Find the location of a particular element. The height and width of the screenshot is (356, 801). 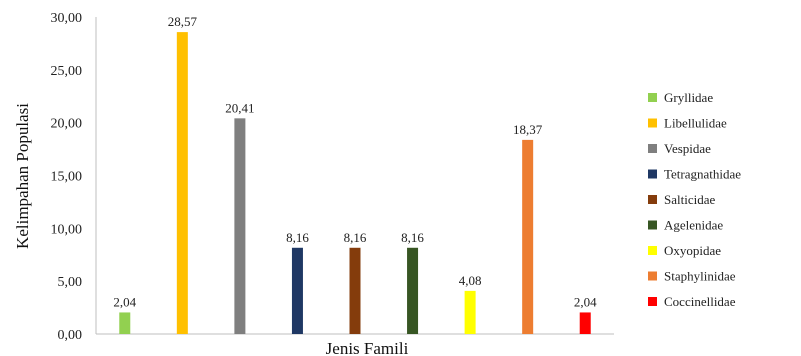

legend-item-salticidae: Salticidae is located at coordinates (681, 199).